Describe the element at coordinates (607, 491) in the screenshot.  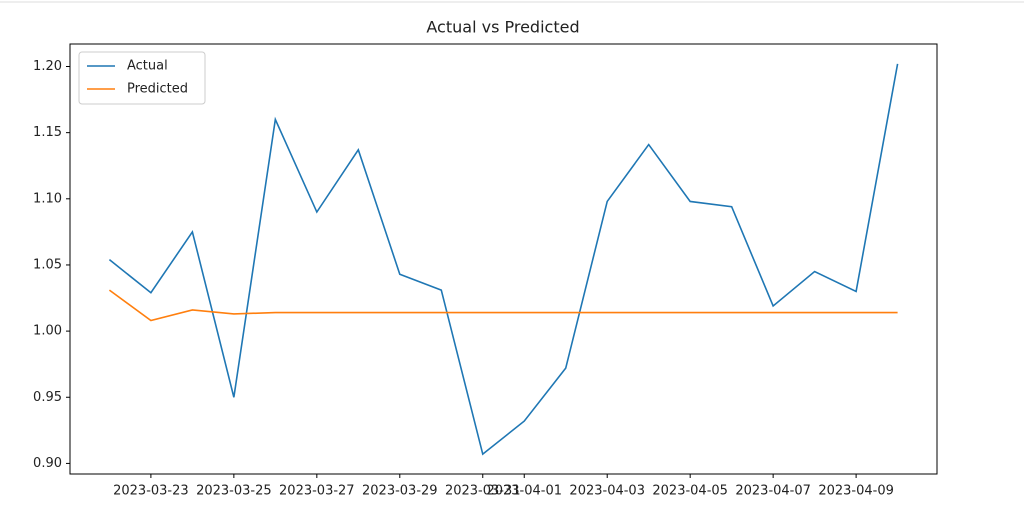
I see `x-tick-label: 2023-04-03` at that location.